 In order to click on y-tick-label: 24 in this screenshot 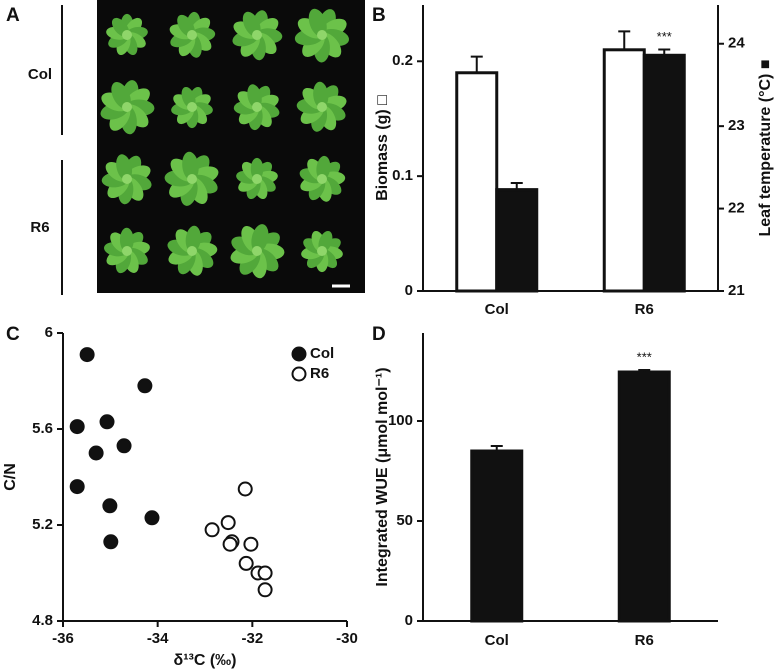, I will do `click(736, 43)`.